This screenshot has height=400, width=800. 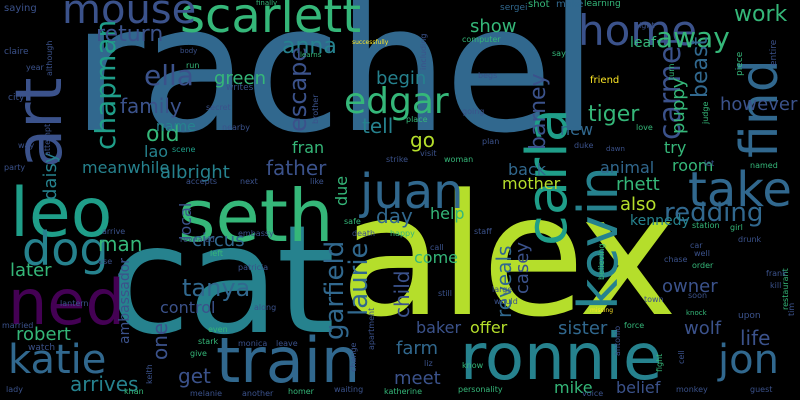 What do you see at coordinates (50, 176) in the screenshot?
I see `word-daisy: daisy` at bounding box center [50, 176].